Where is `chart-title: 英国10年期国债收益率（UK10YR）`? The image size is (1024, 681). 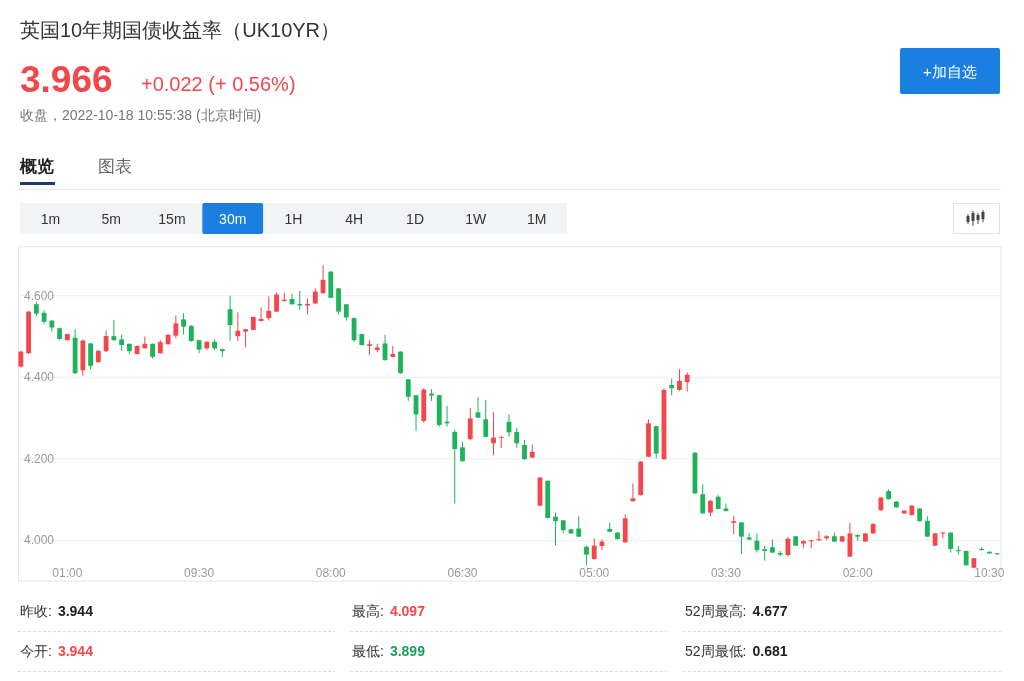 chart-title: 英国10年期国债收益率（UK10YR） is located at coordinates (180, 30).